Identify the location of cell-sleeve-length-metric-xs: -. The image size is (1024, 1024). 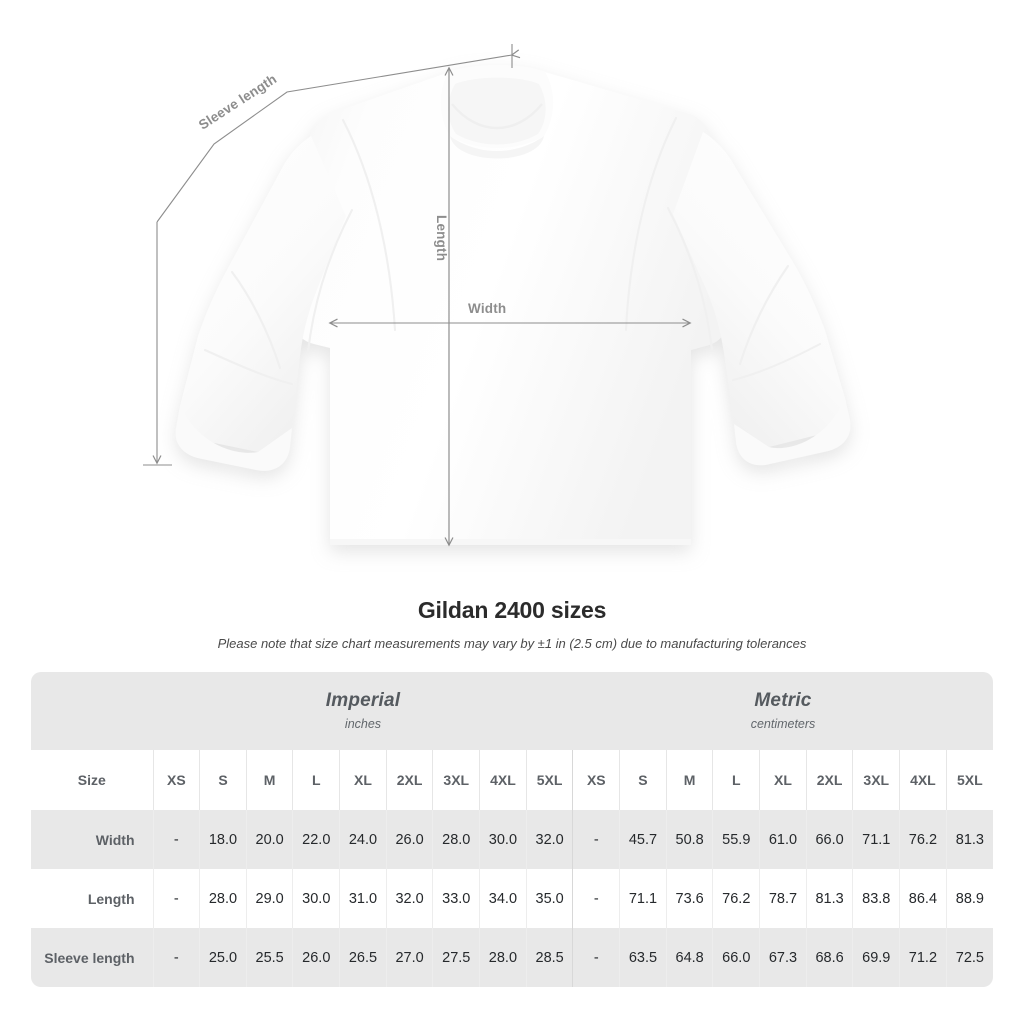
(596, 957).